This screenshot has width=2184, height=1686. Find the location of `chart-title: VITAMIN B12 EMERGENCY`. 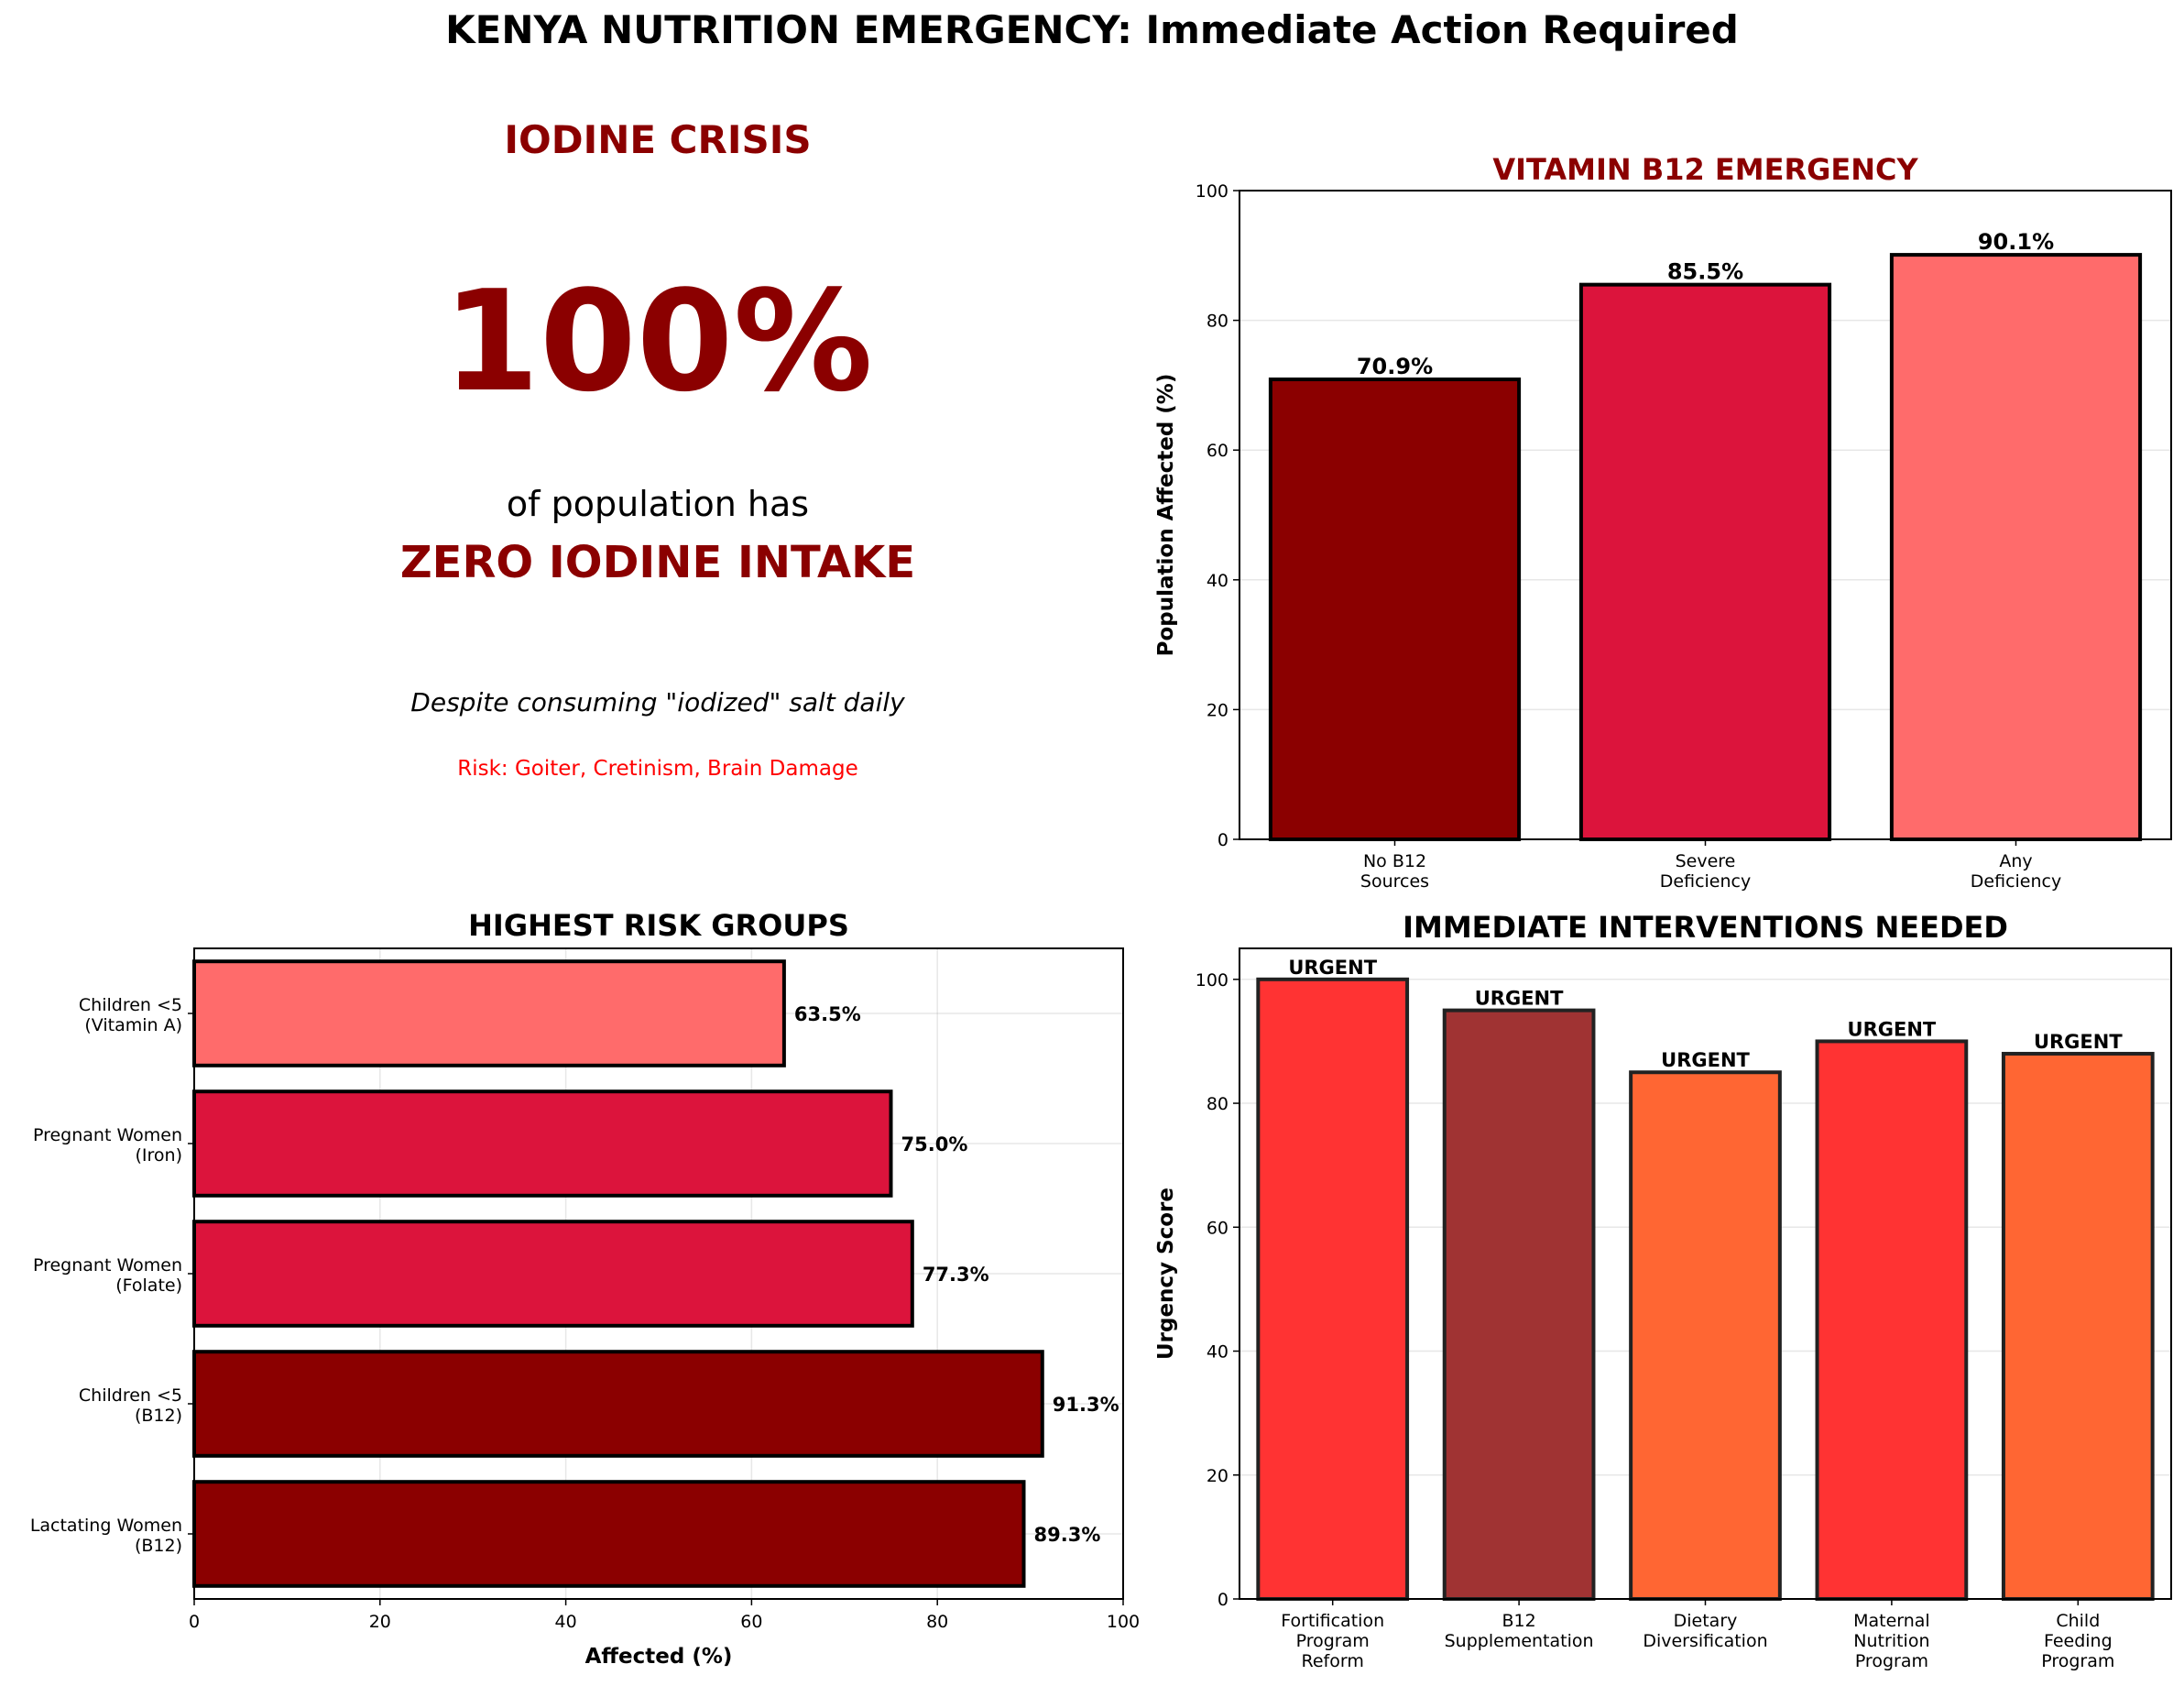

chart-title: VITAMIN B12 EMERGENCY is located at coordinates (1705, 169).